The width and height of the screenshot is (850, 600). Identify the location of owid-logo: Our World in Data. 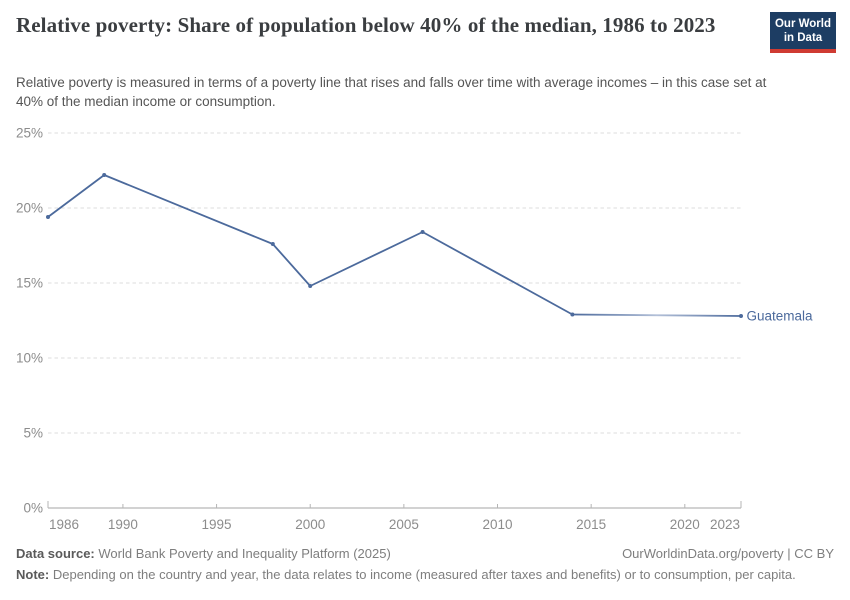
(803, 33).